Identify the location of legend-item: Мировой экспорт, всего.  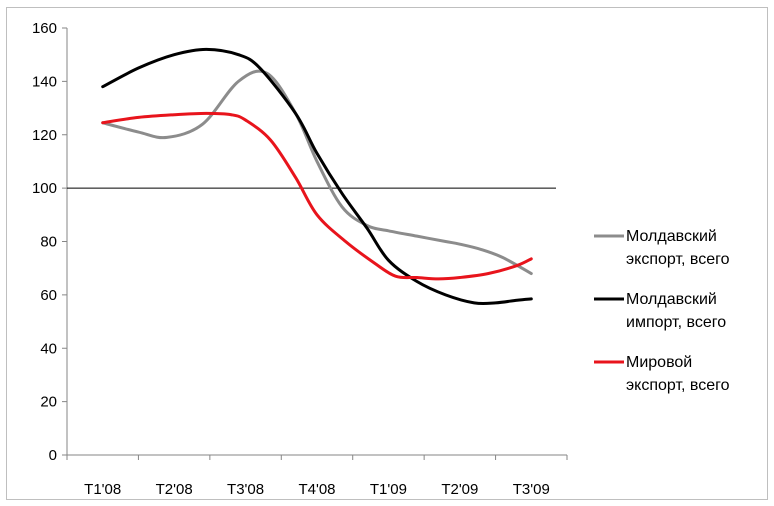
(662, 374).